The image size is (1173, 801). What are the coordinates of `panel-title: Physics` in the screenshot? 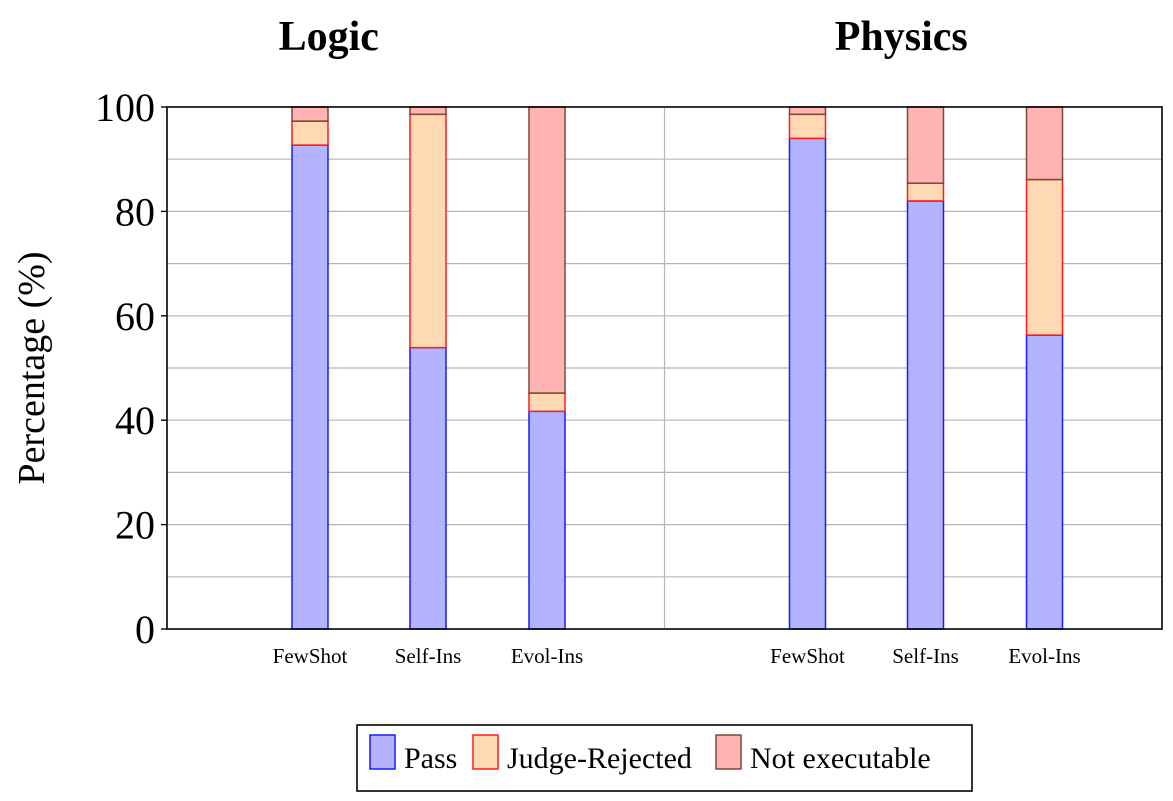 It's located at (901, 37).